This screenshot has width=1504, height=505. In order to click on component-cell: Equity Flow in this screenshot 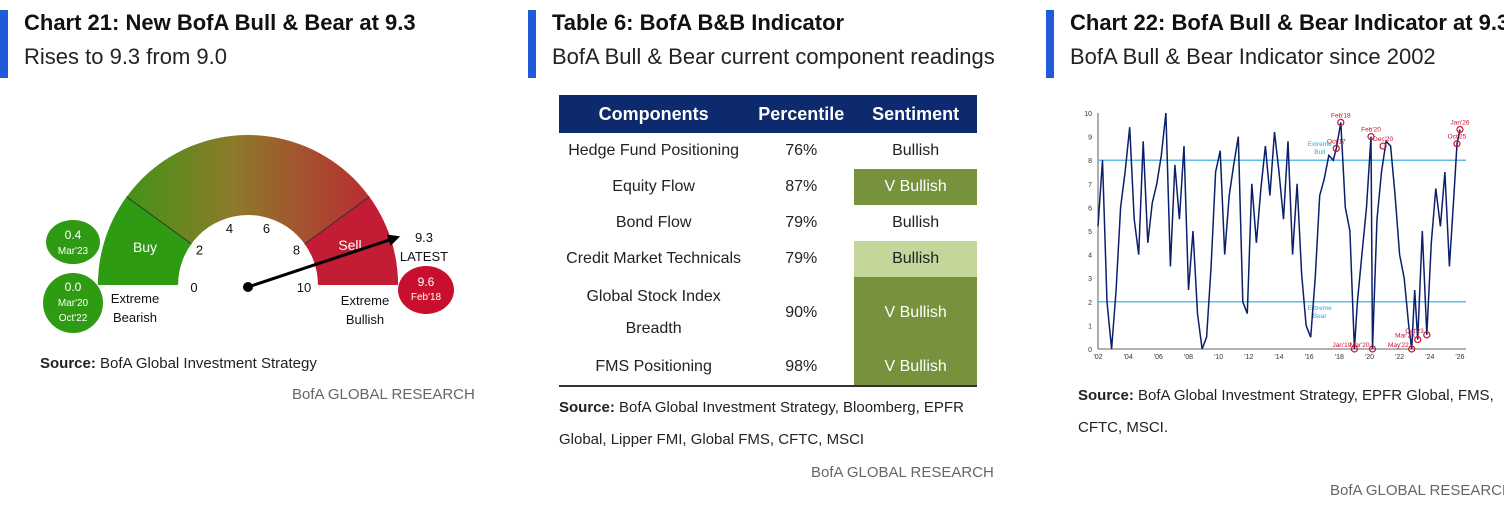, I will do `click(653, 186)`.